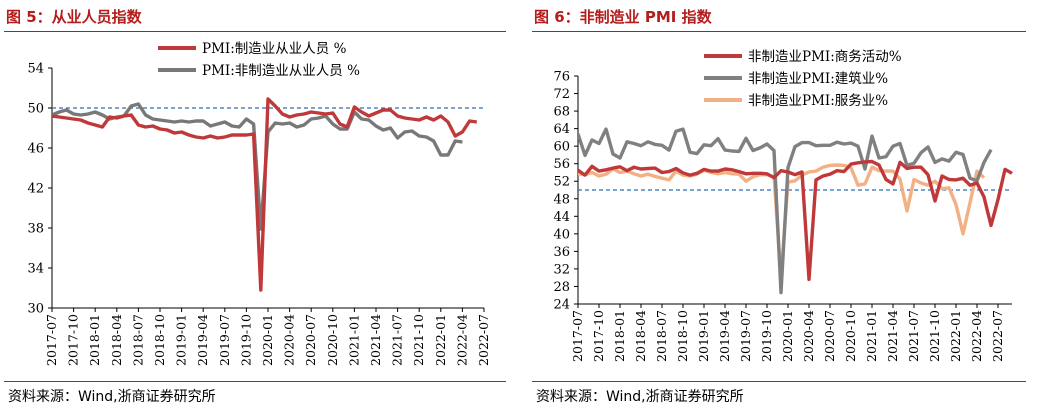 The width and height of the screenshot is (1040, 418). Describe the element at coordinates (561, 164) in the screenshot. I see `y-tick-label: 56` at that location.